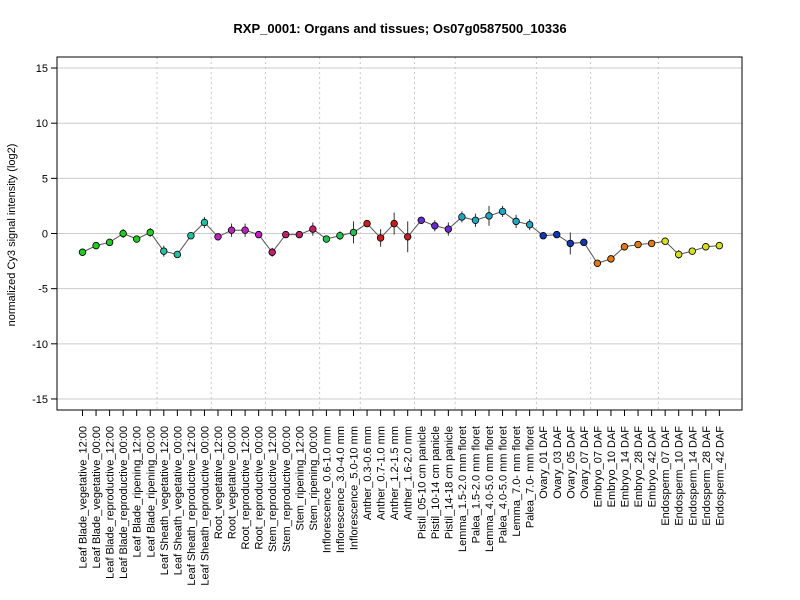 This screenshot has width=800, height=600. What do you see at coordinates (205, 506) in the screenshot?
I see `x-tick-label: Leaf Sheath_reproductive_00:00` at bounding box center [205, 506].